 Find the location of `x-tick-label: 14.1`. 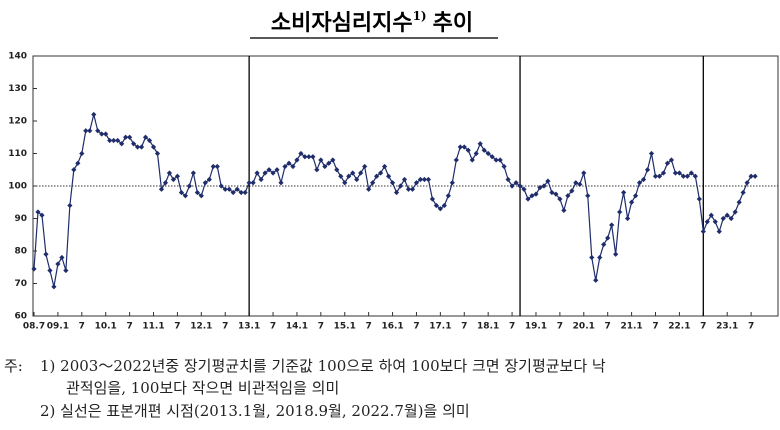

x-tick-label: 14.1 is located at coordinates (297, 327).